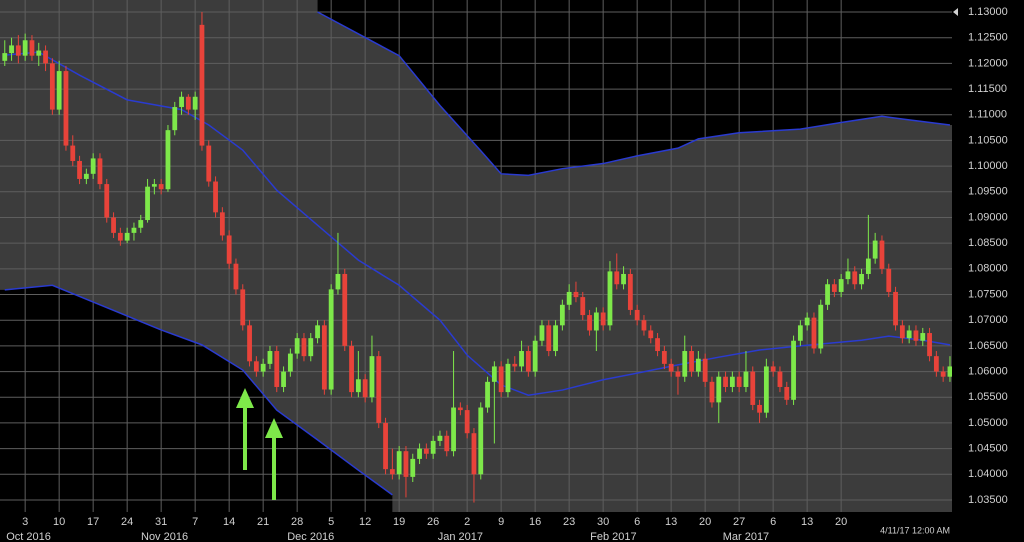 The image size is (1024, 542). Describe the element at coordinates (467, 522) in the screenshot. I see `x-tick-label: 2` at that location.